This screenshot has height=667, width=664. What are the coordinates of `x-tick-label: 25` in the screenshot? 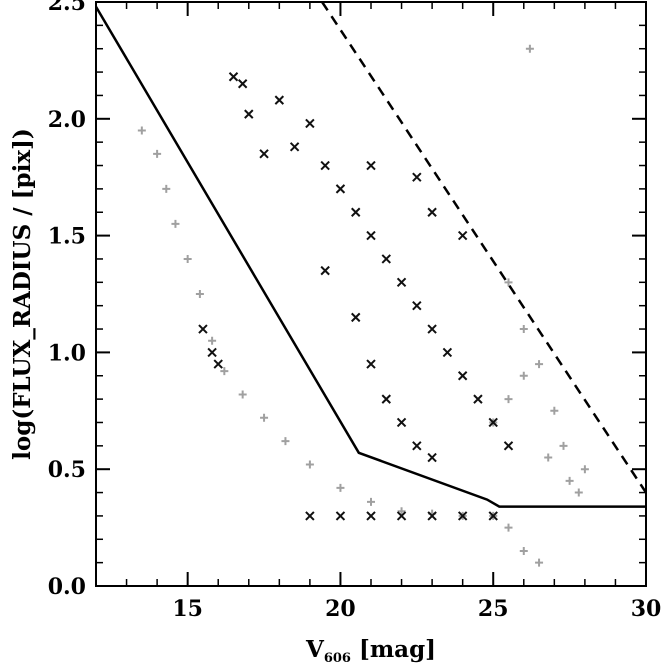 It's located at (493, 609).